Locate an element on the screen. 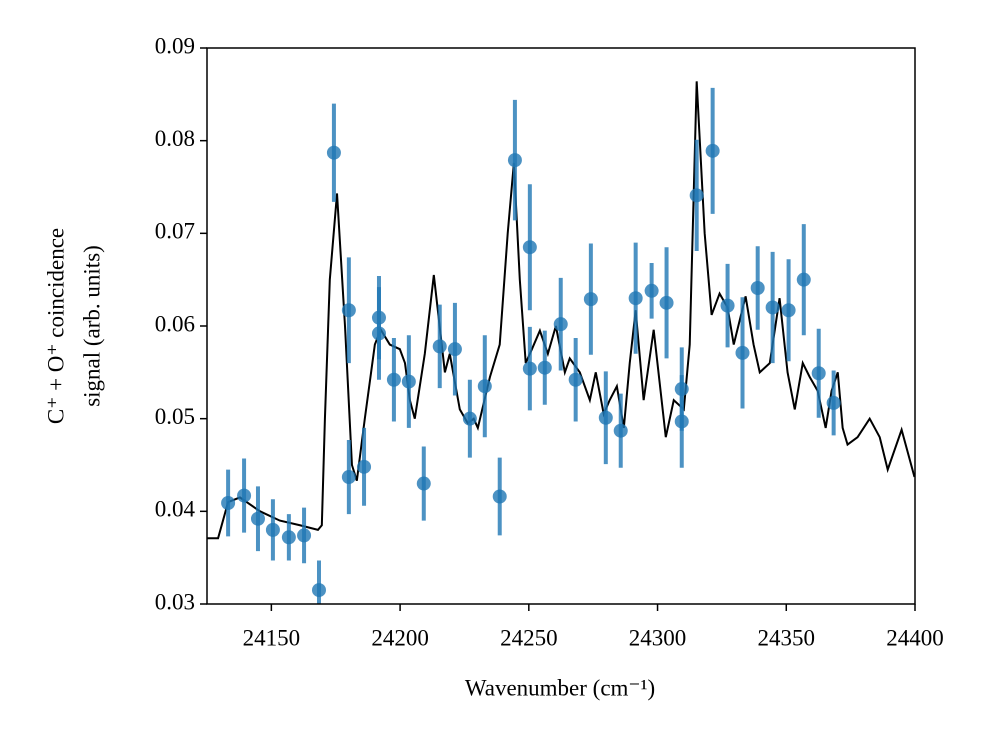  y-tick-label: 0.04 is located at coordinates (175, 509).